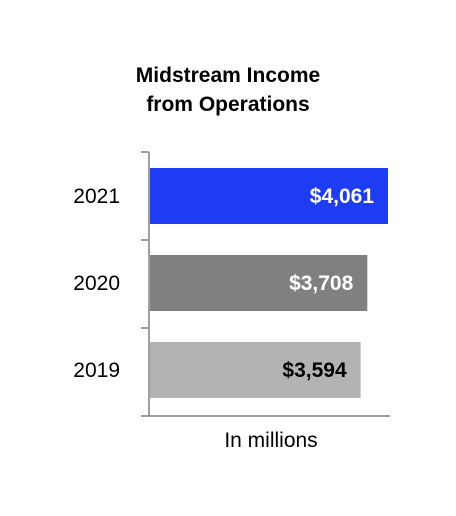 This screenshot has height=516, width=456. I want to click on chart-title-line-1: Midstream Income, so click(228, 75).